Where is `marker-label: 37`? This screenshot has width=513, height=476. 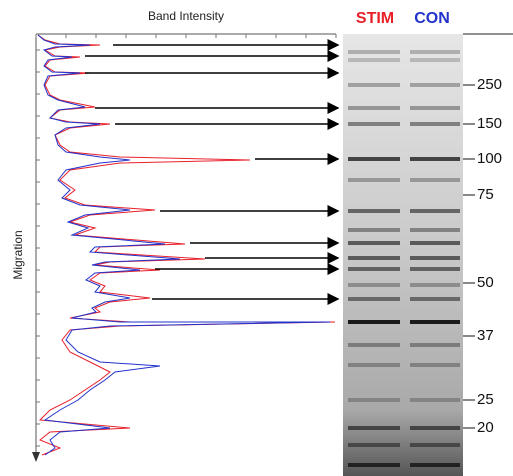 marker-label: 37 is located at coordinates (485, 335).